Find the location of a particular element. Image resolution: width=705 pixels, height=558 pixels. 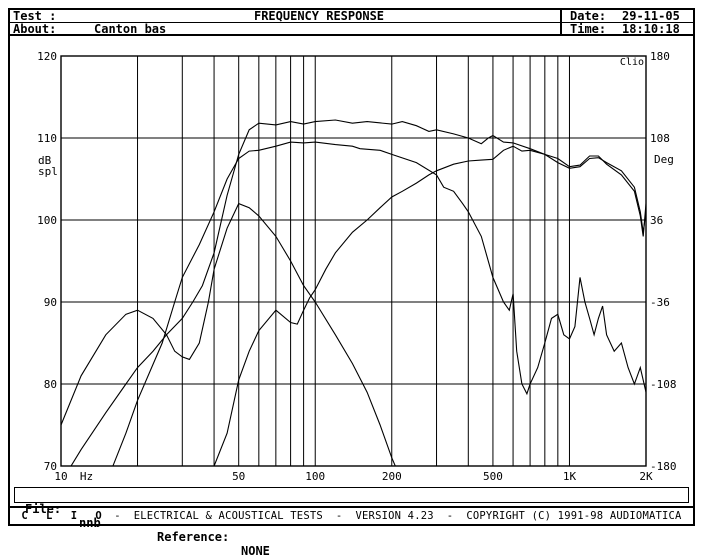

file-line: File: nnb Reference: NONE is located at coordinates (351, 522).